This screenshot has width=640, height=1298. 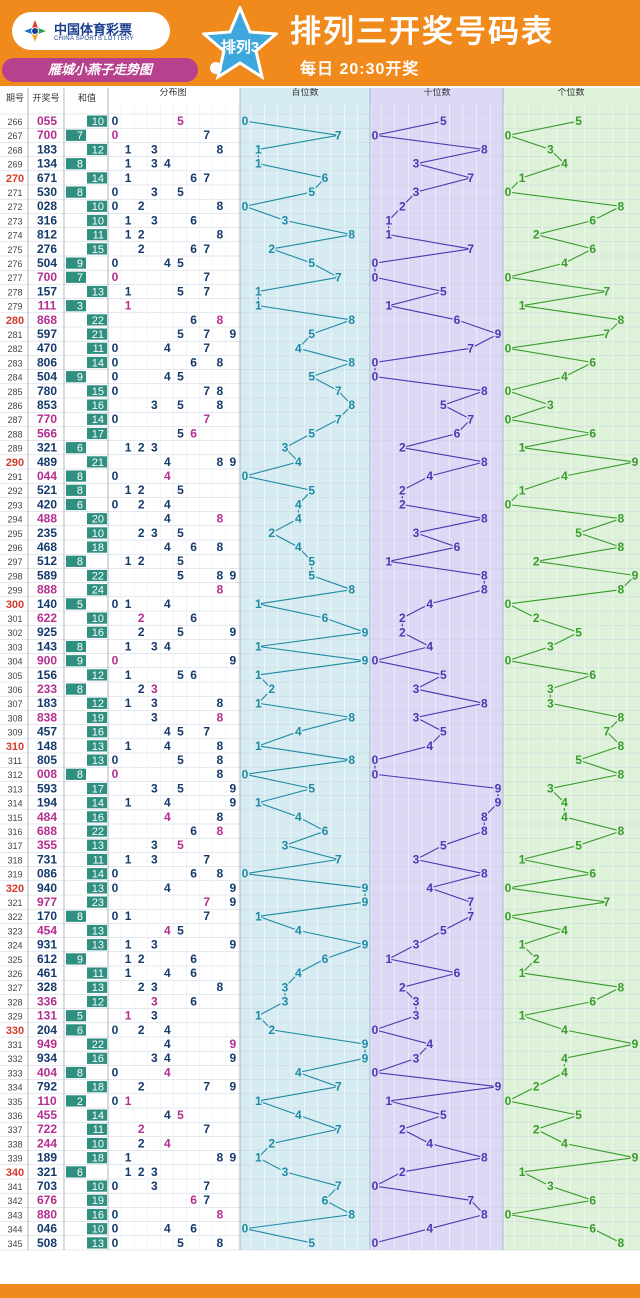 I want to click on lottery-logo: 中国体育彩票 CHINA SPORTS LOTTERY, so click(x=91, y=31).